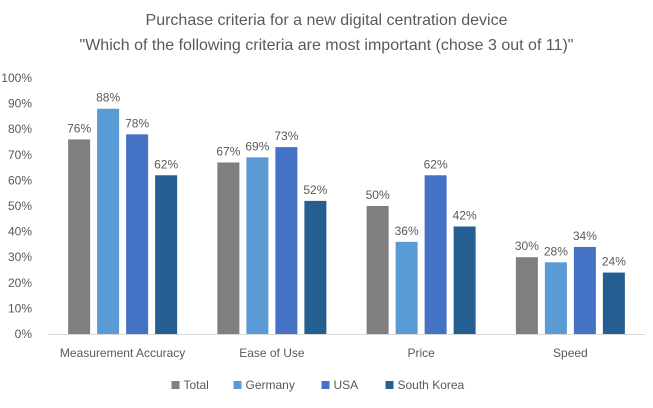 The image size is (653, 408). I want to click on data-label: 52%, so click(315, 190).